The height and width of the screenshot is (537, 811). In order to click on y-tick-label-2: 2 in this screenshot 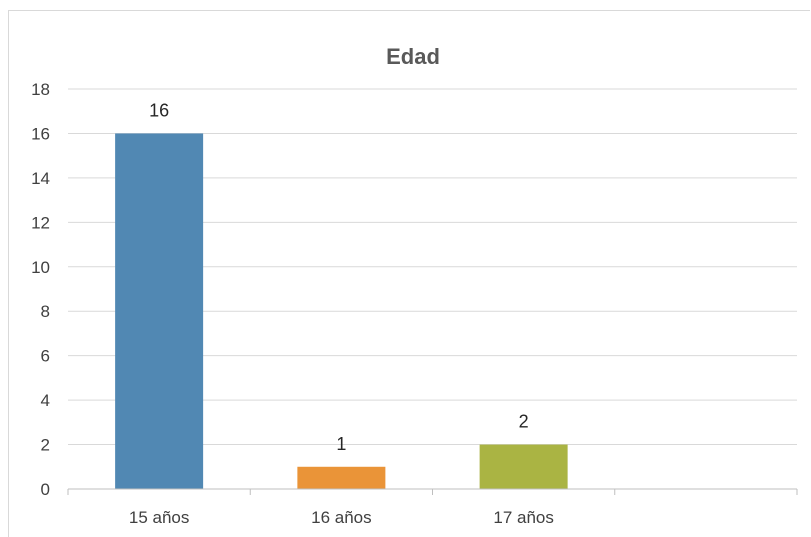, I will do `click(45, 445)`.